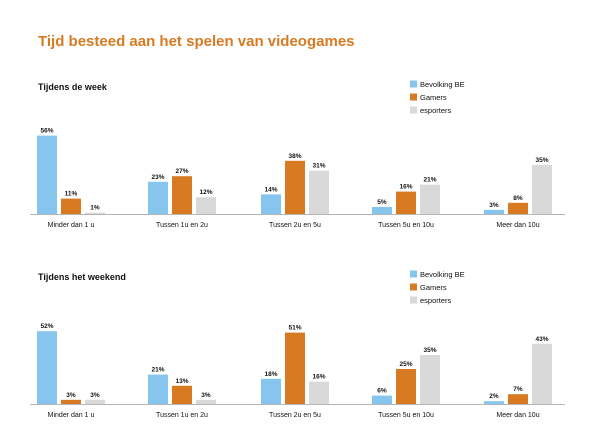 The image size is (595, 426). What do you see at coordinates (318, 166) in the screenshot?
I see `data-label-esporters-tussen-2u-en-5u: 31%` at bounding box center [318, 166].